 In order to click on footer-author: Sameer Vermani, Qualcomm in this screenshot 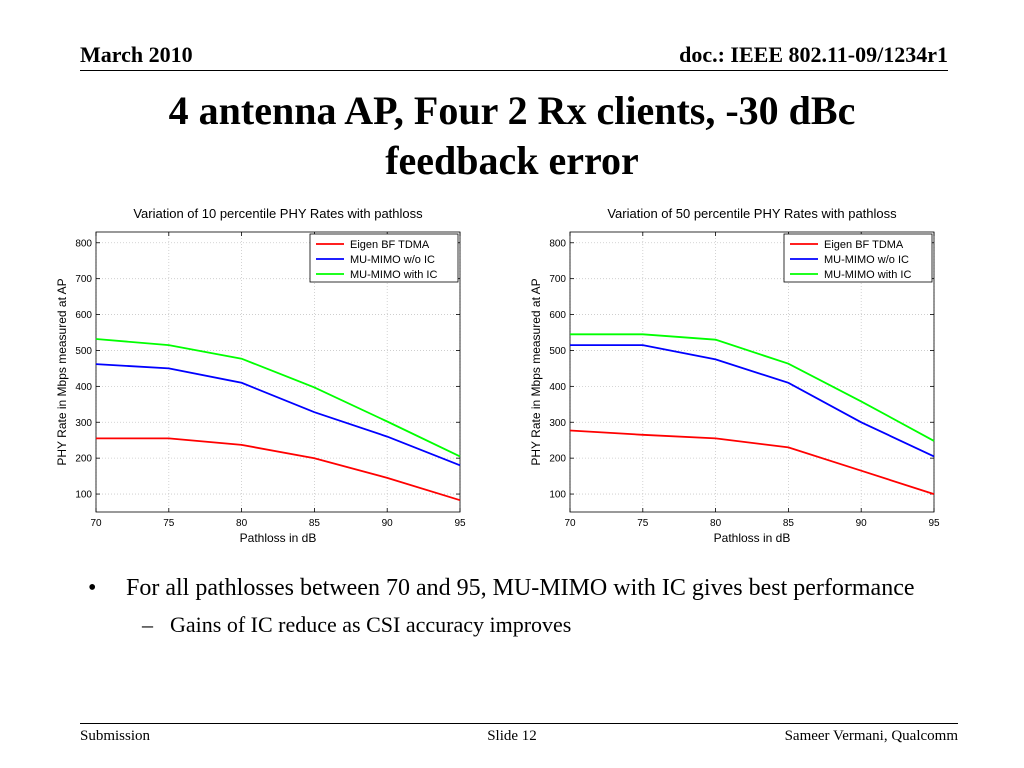, I will do `click(871, 736)`.